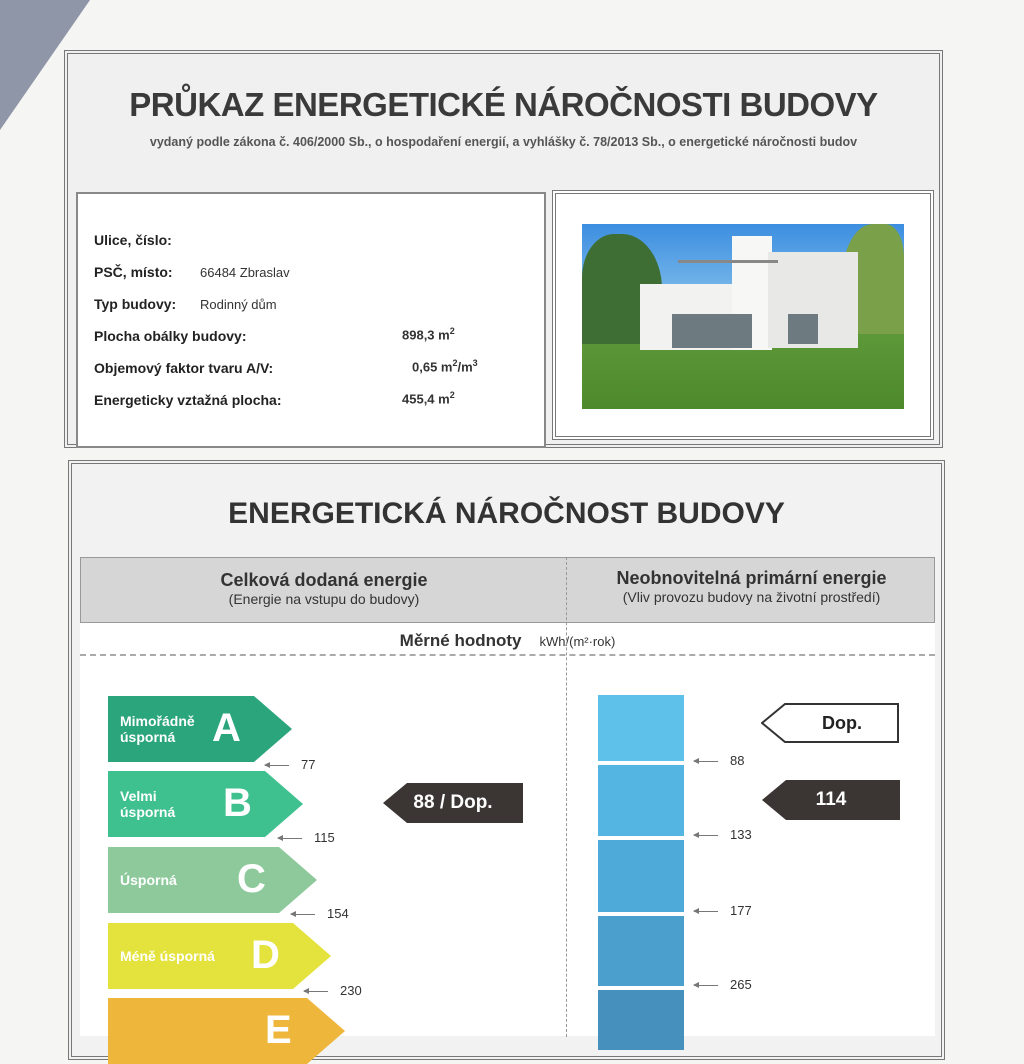 The width and height of the screenshot is (1024, 1064). What do you see at coordinates (226, 728) in the screenshot?
I see `class-letter: A` at bounding box center [226, 728].